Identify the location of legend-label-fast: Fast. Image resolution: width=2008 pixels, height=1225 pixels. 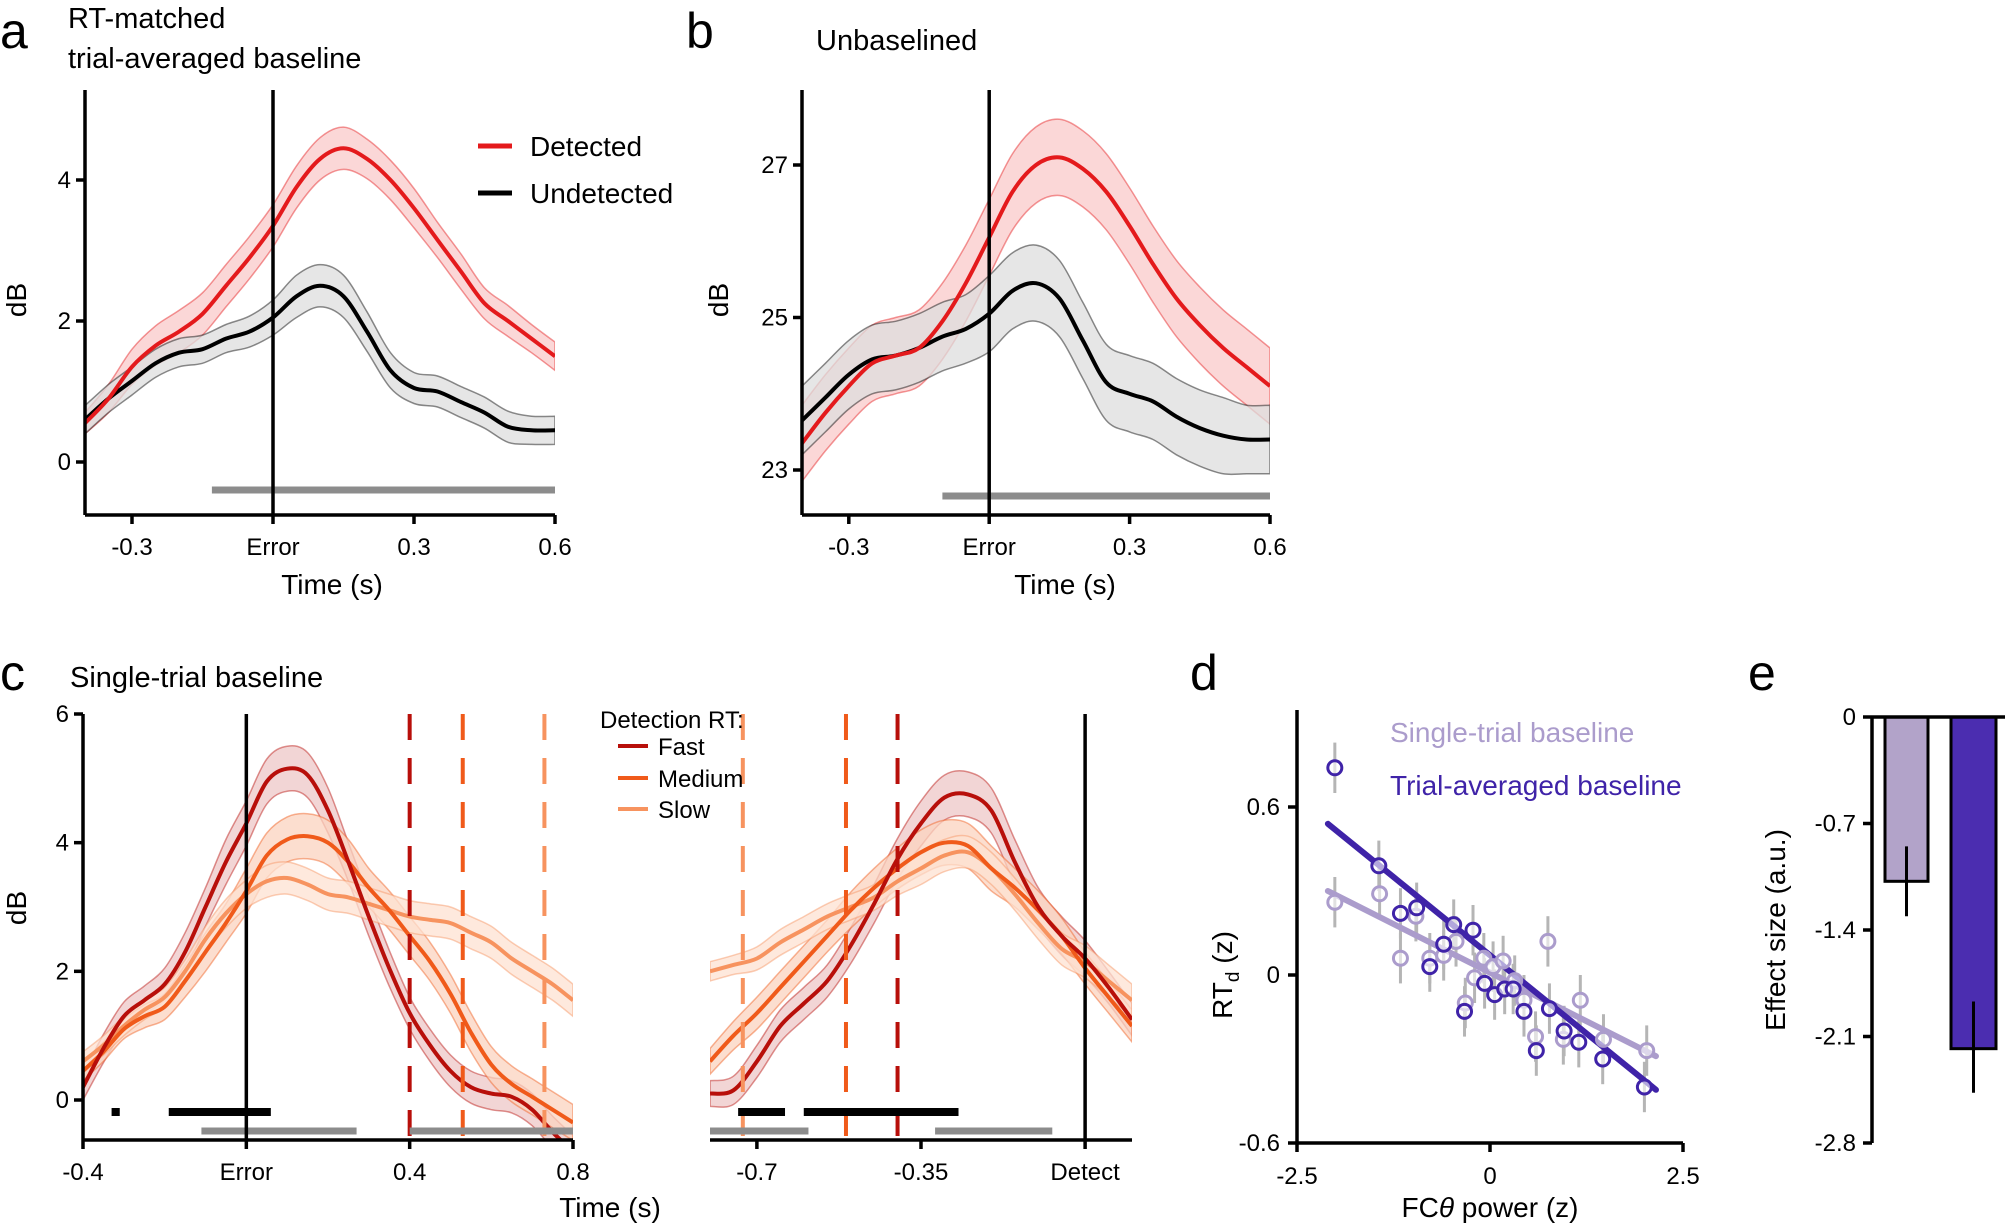
(681, 747).